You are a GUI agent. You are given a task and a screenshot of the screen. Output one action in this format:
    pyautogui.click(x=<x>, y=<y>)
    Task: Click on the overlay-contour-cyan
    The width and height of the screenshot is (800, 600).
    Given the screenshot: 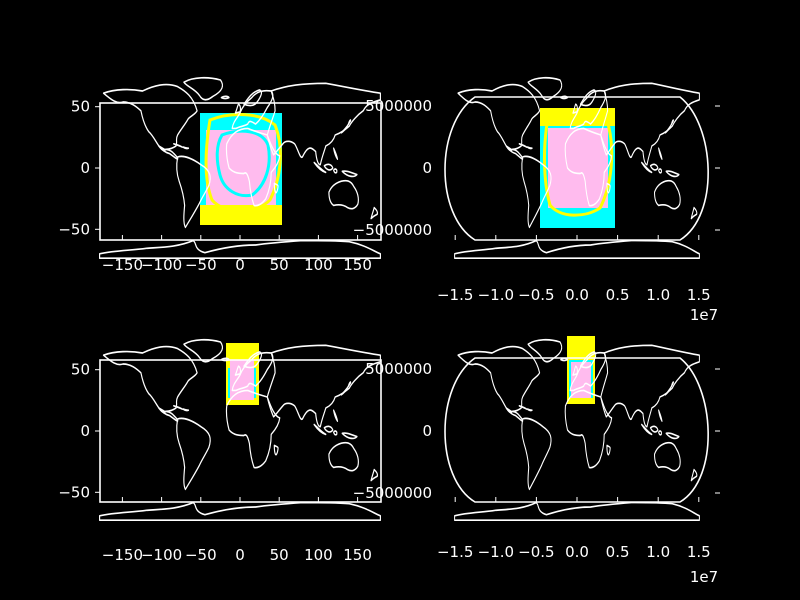 What is the action you would take?
    pyautogui.click(x=243, y=163)
    